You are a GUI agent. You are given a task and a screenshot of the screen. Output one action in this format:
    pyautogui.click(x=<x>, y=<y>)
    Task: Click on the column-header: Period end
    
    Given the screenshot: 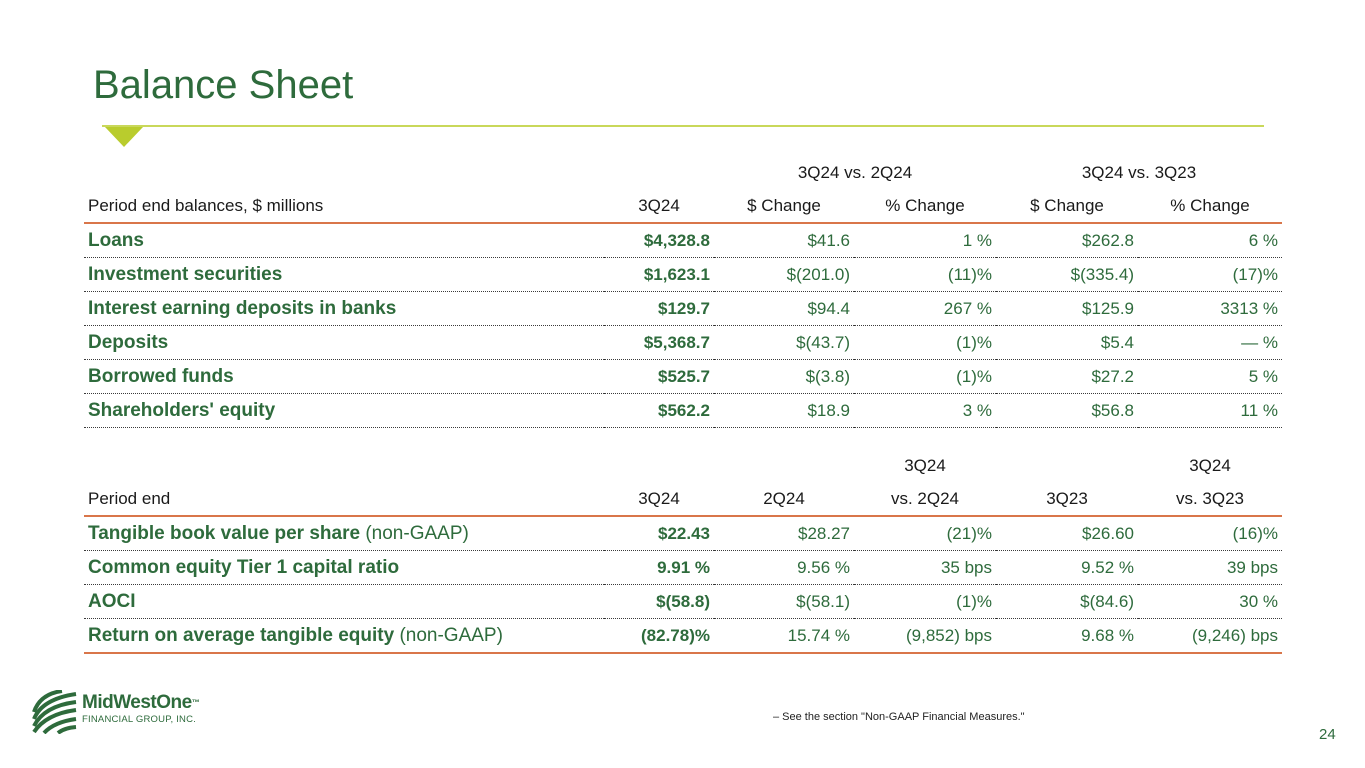 What is the action you would take?
    pyautogui.click(x=344, y=499)
    